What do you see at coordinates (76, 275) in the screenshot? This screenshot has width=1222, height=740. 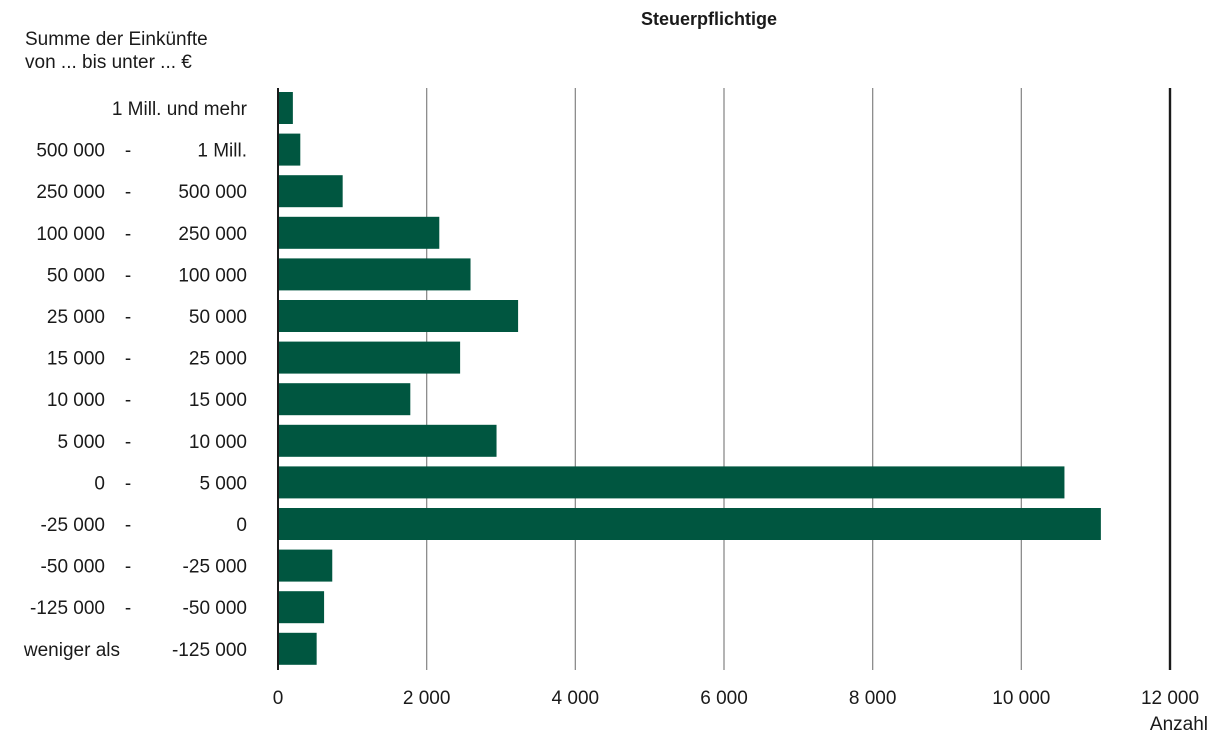 I see `category-label-from: 50 000` at bounding box center [76, 275].